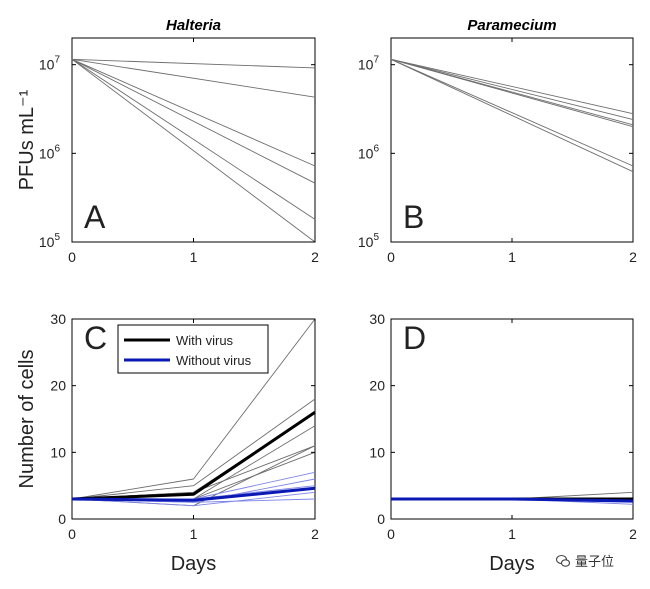 Image resolution: width=650 pixels, height=589 pixels. I want to click on y-axis-label: PFUs mL⁻¹, so click(27, 139).